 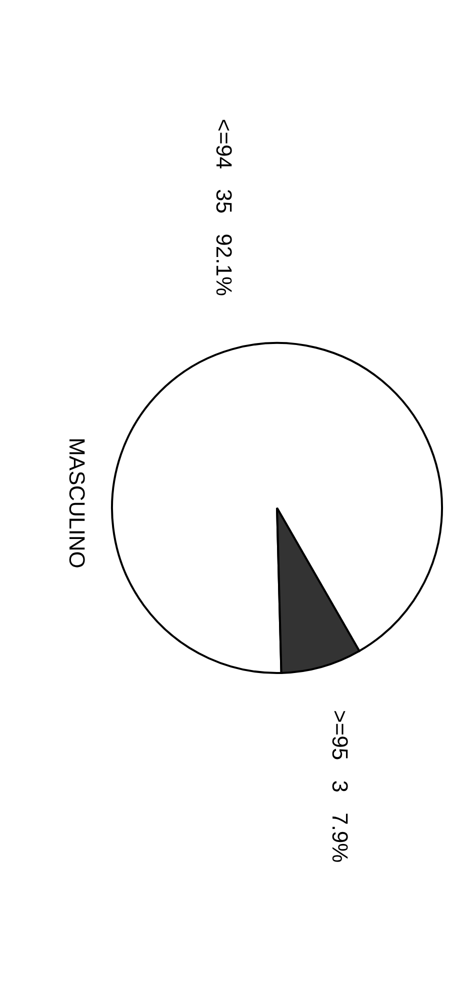 I want to click on text: MASCULINO, so click(x=77, y=503).